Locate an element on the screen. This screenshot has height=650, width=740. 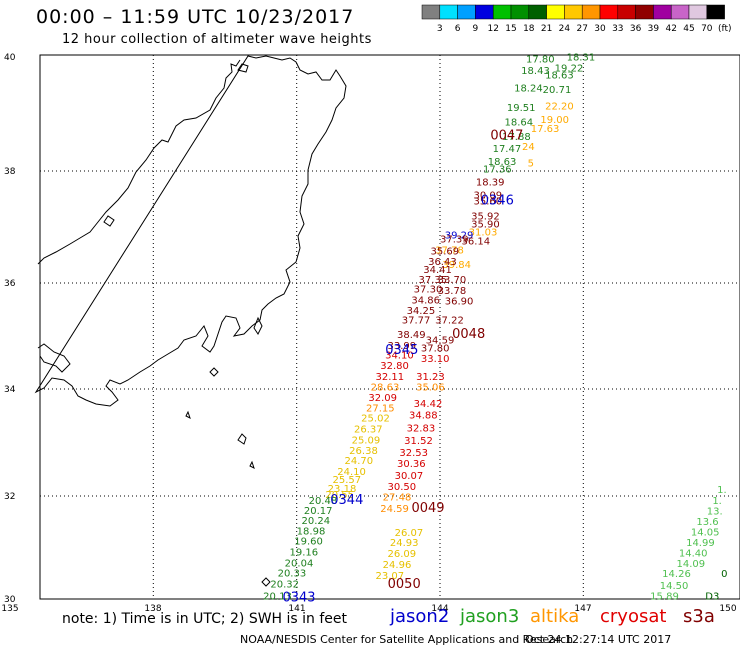
swh-label: 24.70 is located at coordinates (358, 461).